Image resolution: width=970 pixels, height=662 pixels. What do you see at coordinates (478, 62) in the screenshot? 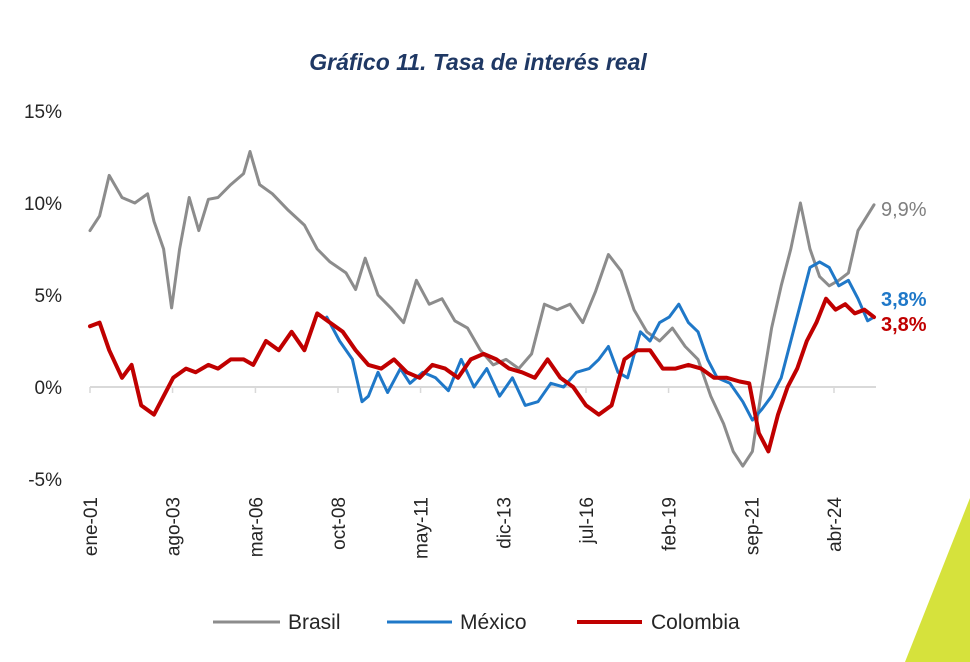
I see `chart-title: Gráfico 11. Tasa de interés real` at bounding box center [478, 62].